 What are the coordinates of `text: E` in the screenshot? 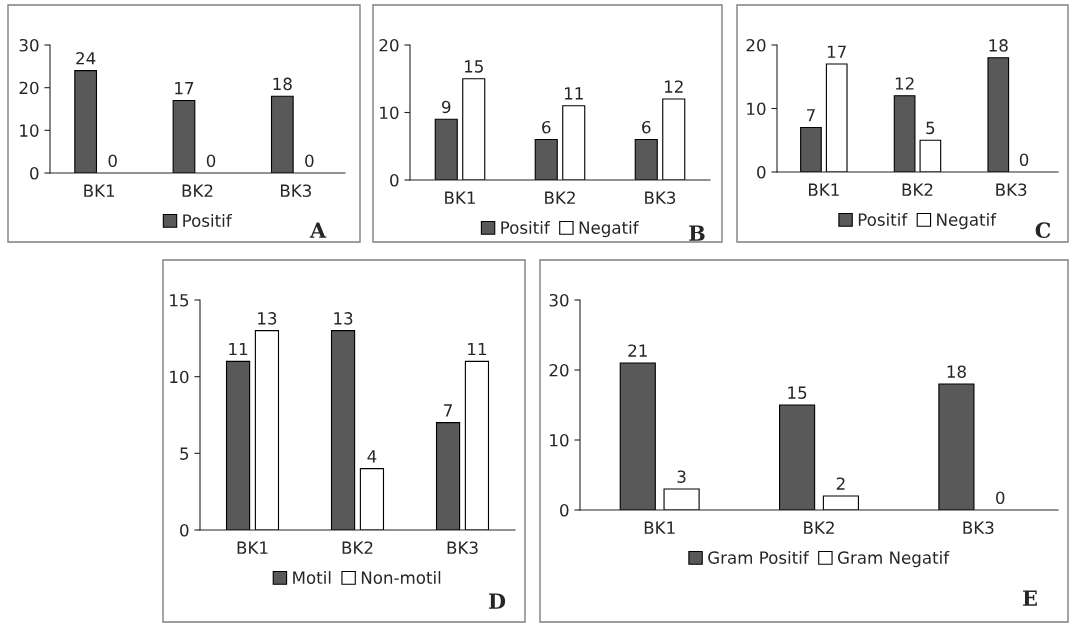 It's located at (1030, 598).